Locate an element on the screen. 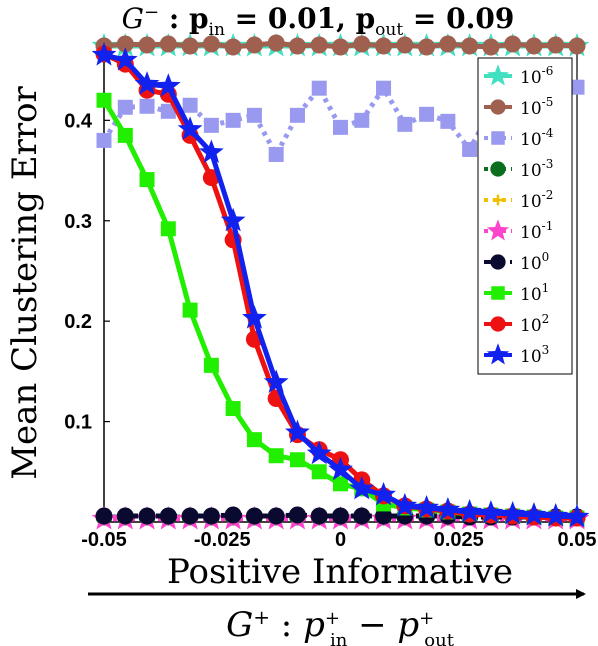  legend-label: 102 is located at coordinates (534, 324).